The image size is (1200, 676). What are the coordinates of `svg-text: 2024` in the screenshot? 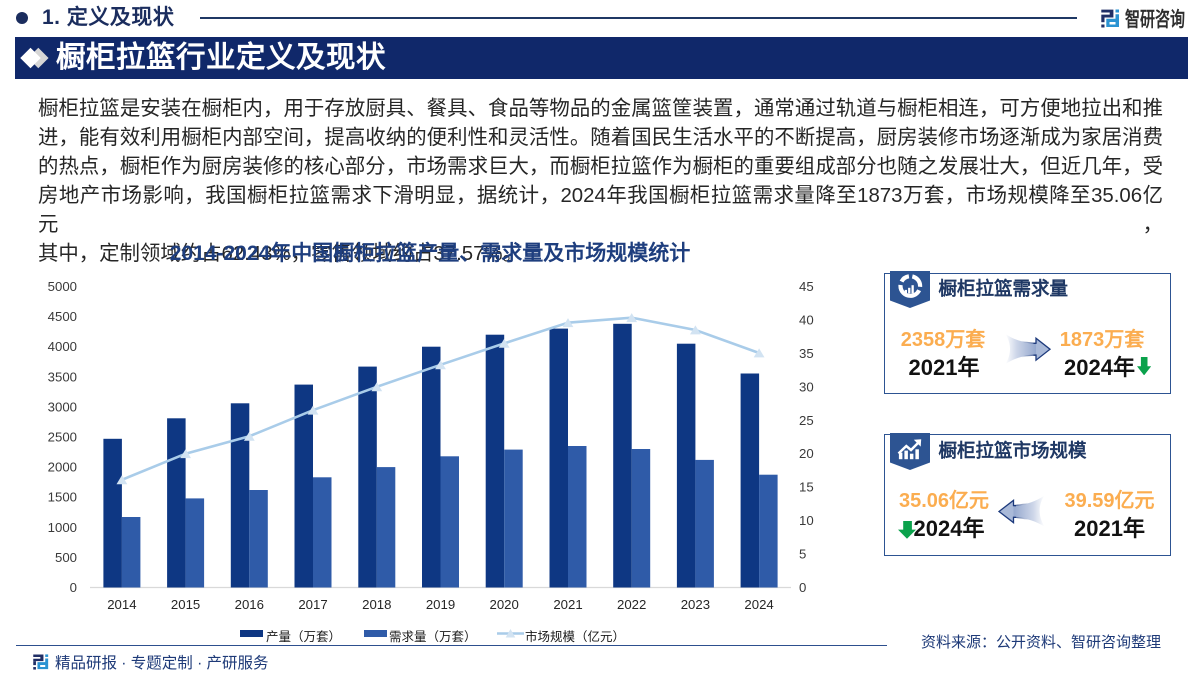 It's located at (758, 604).